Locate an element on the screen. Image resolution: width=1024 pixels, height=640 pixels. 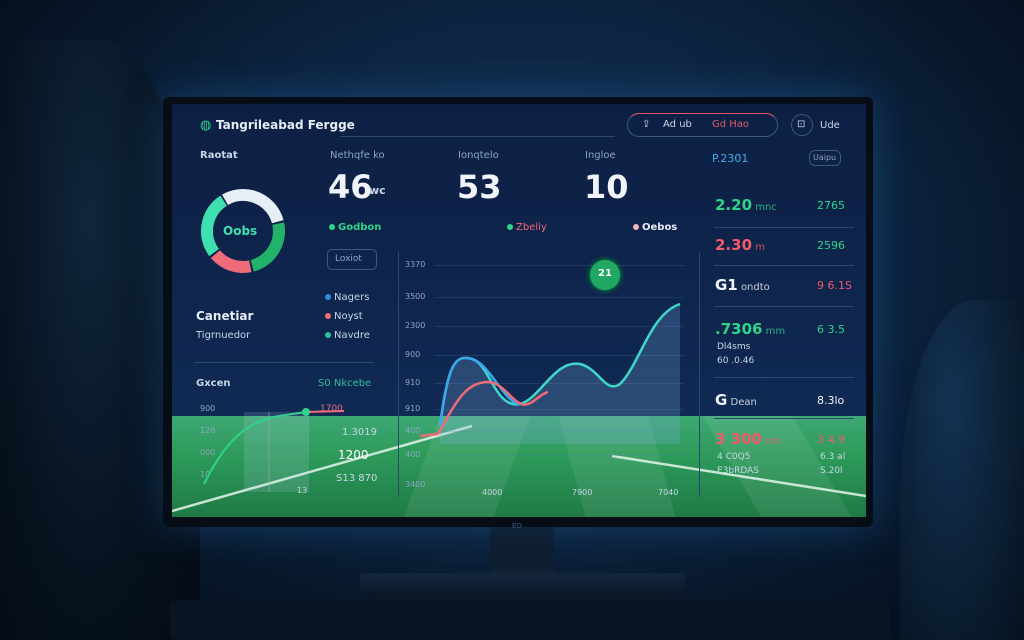
row-sub: Dl4sms is located at coordinates (734, 347).